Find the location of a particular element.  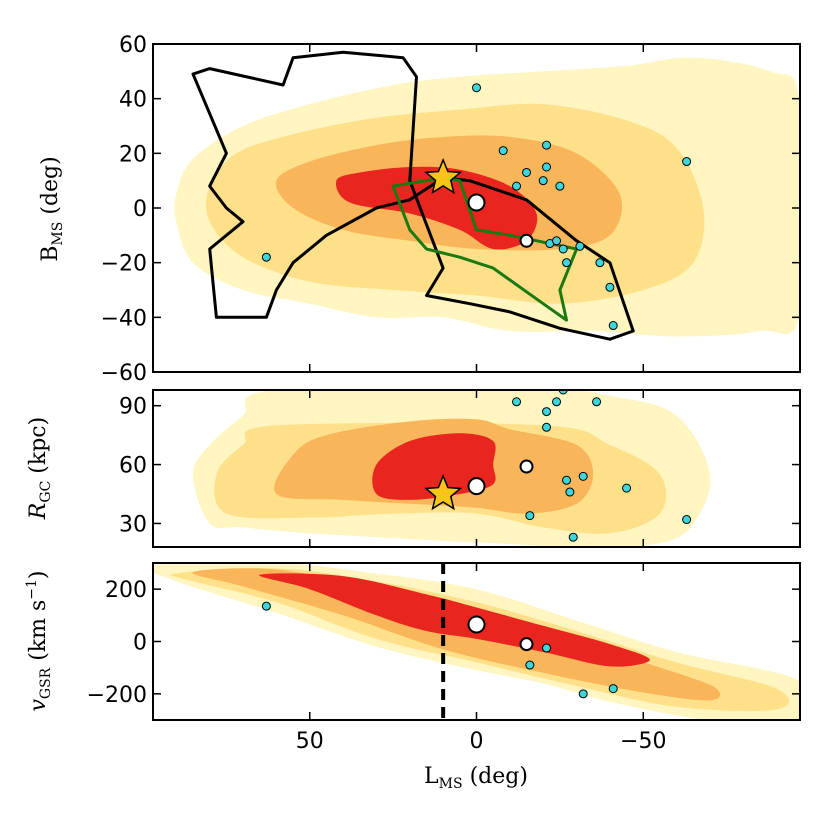

middle-points is located at coordinates (558, 466).